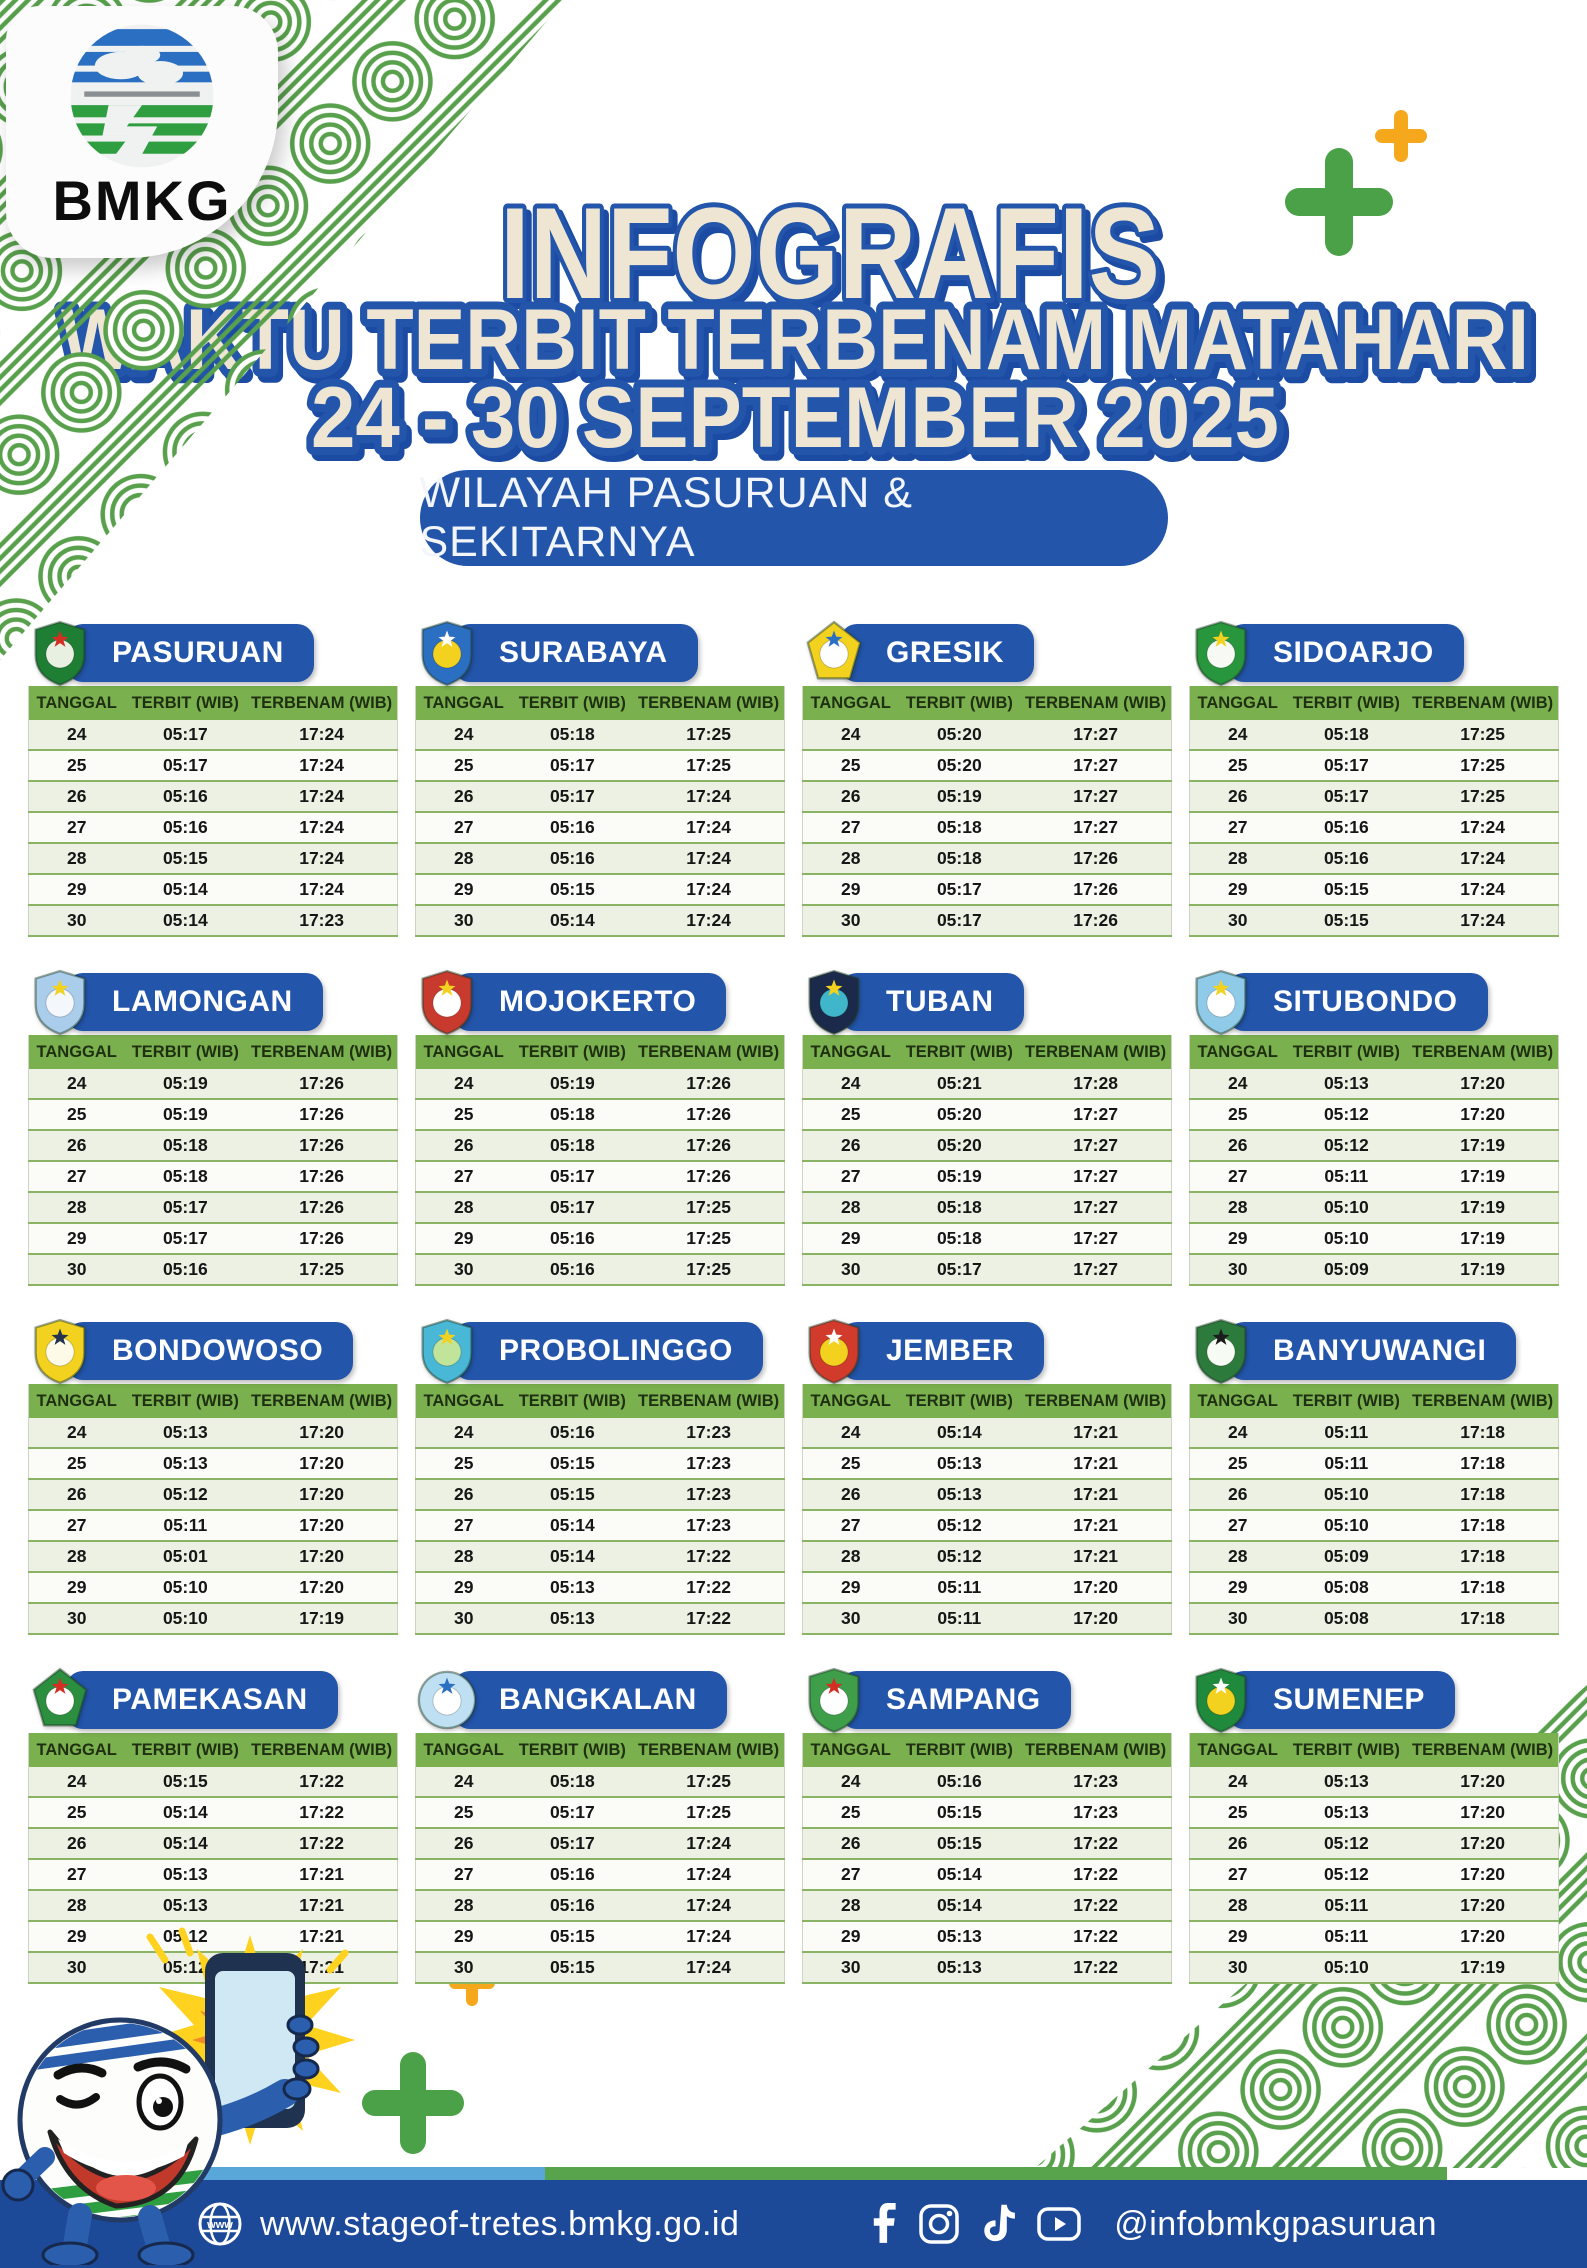 Image resolution: width=1587 pixels, height=2268 pixels. I want to click on social-handle: @infobmkgpasuruan, so click(1275, 2223).